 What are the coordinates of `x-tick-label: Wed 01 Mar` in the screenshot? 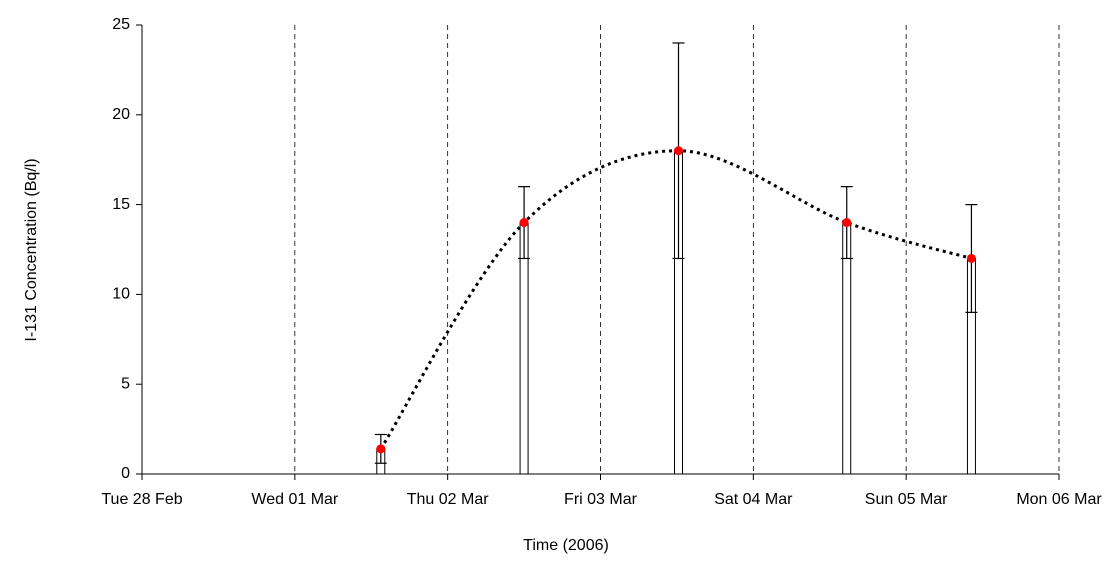 It's located at (295, 499).